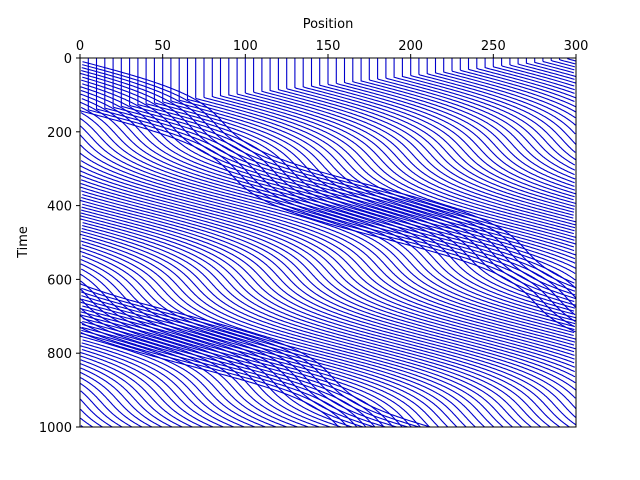 The image size is (640, 480). Describe the element at coordinates (328, 46) in the screenshot. I see `x-tick-label: 150` at that location.